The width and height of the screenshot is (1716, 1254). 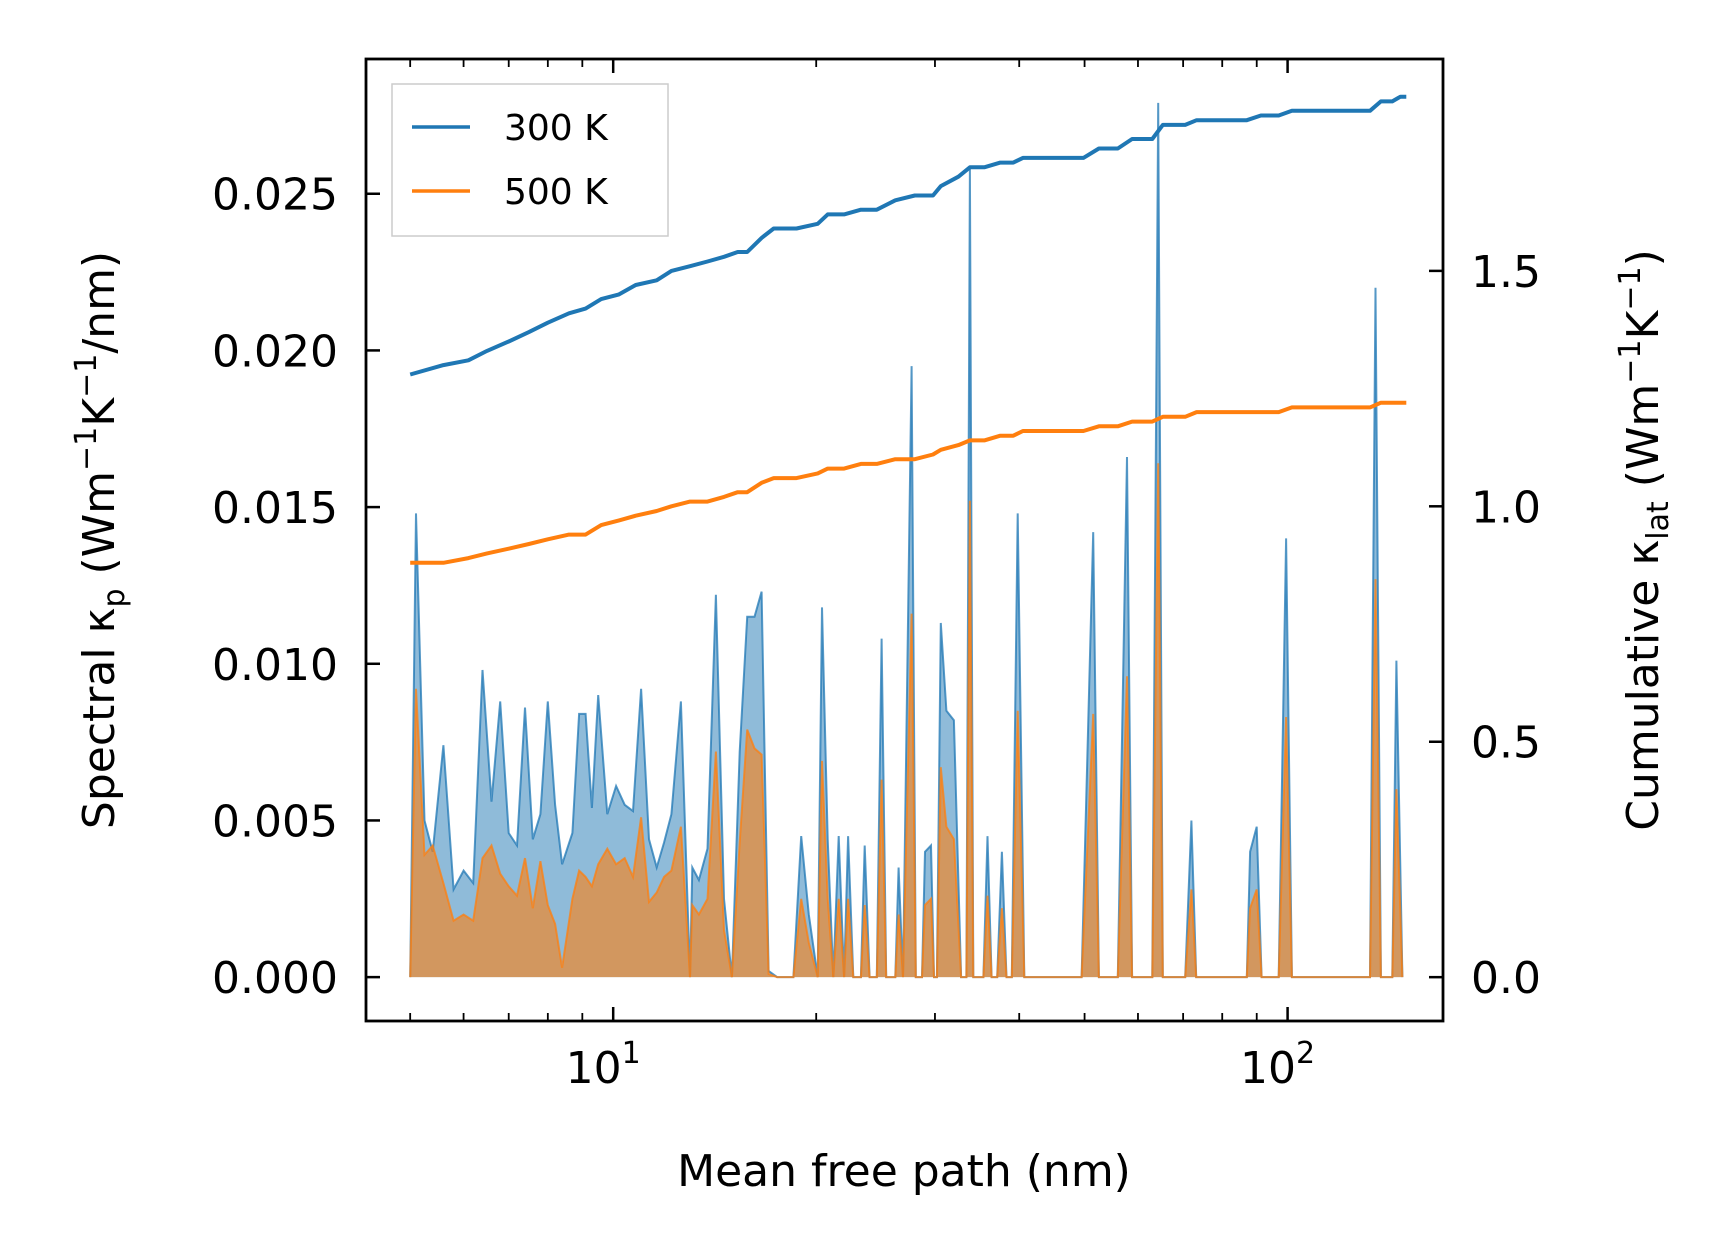 I want to click on y-right-label-mid2: K, so click(x=1643, y=324).